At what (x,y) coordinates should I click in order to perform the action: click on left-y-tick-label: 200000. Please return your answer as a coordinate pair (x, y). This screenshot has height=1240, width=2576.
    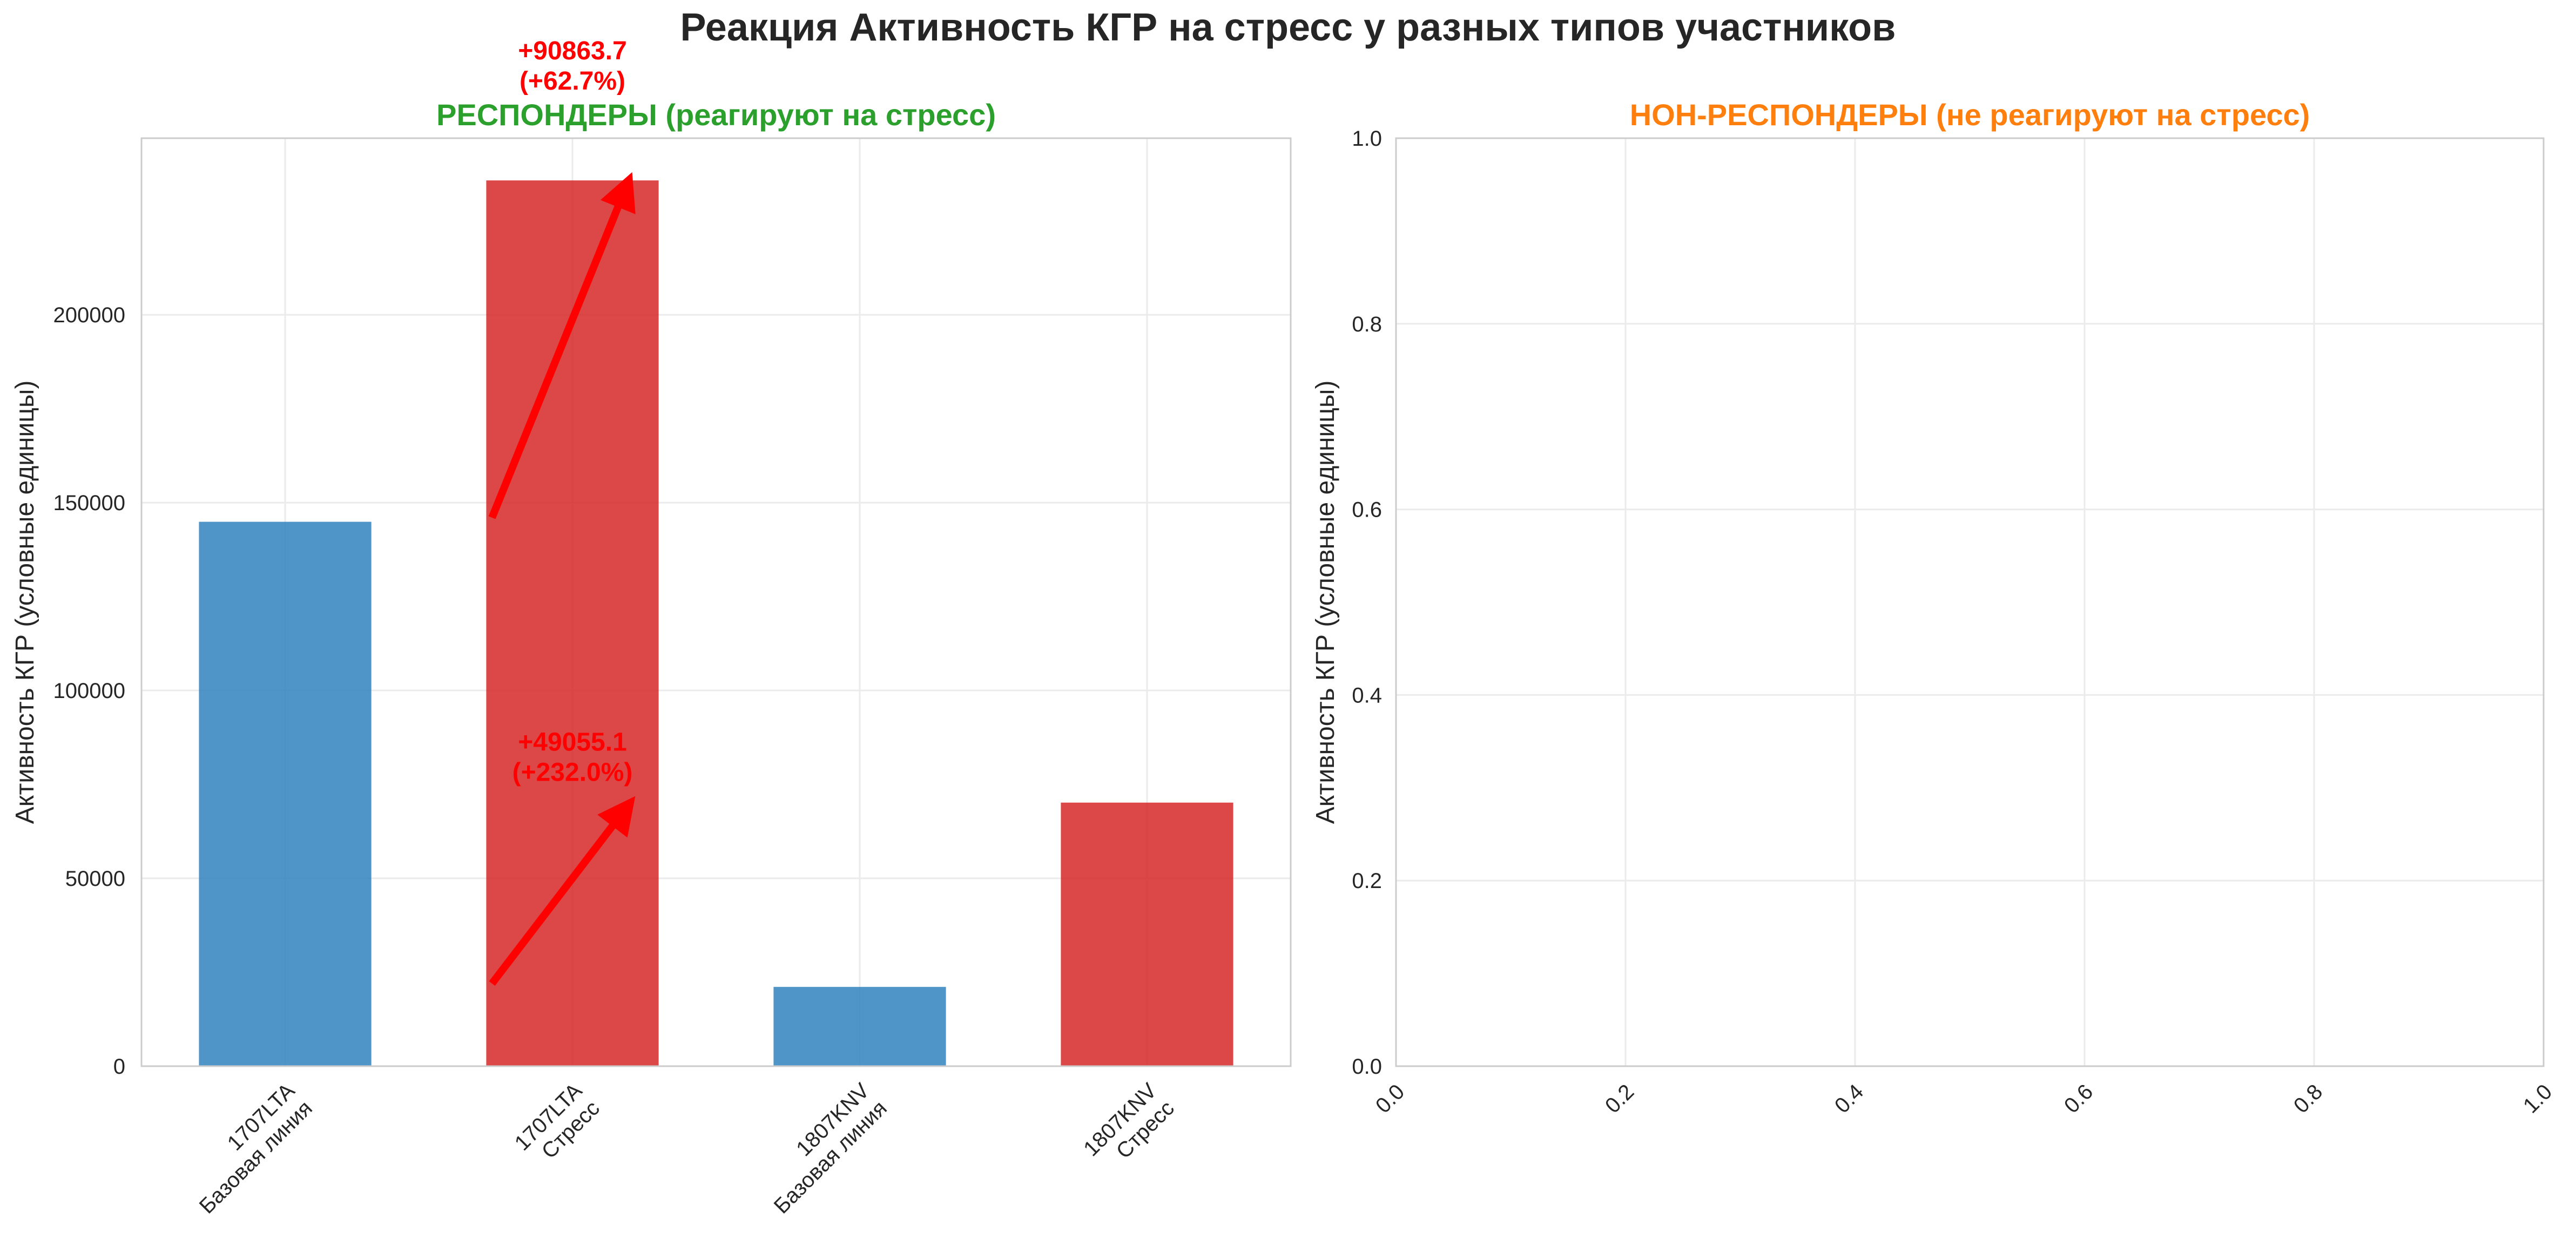
    Looking at the image, I should click on (89, 315).